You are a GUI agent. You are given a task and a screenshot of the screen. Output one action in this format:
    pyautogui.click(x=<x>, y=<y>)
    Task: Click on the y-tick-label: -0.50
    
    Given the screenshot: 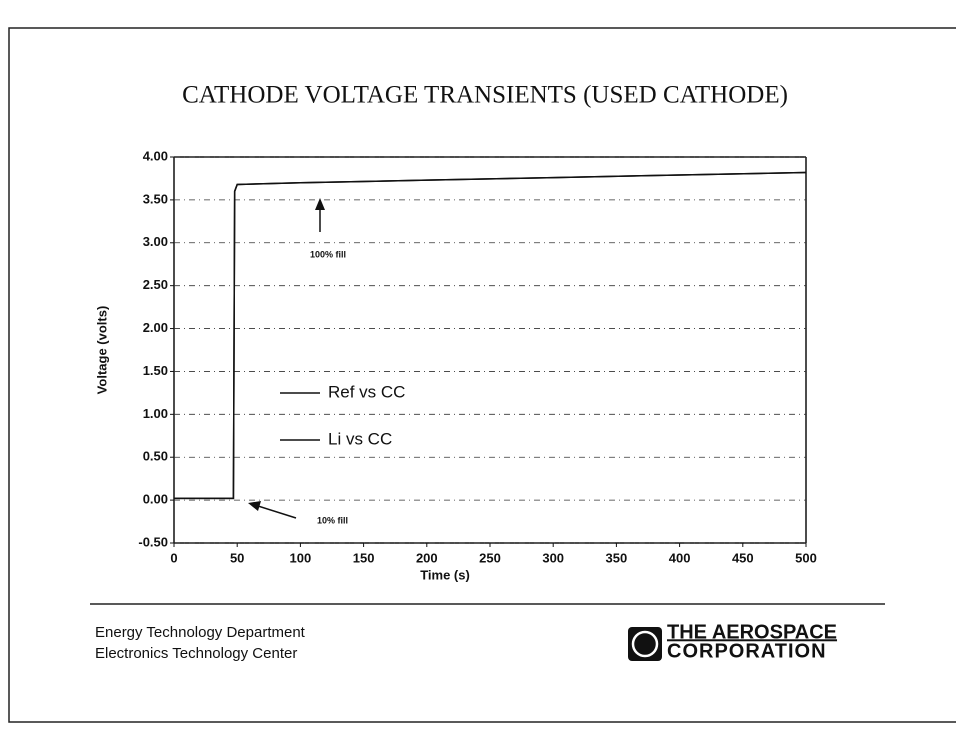 What is the action you would take?
    pyautogui.click(x=153, y=541)
    